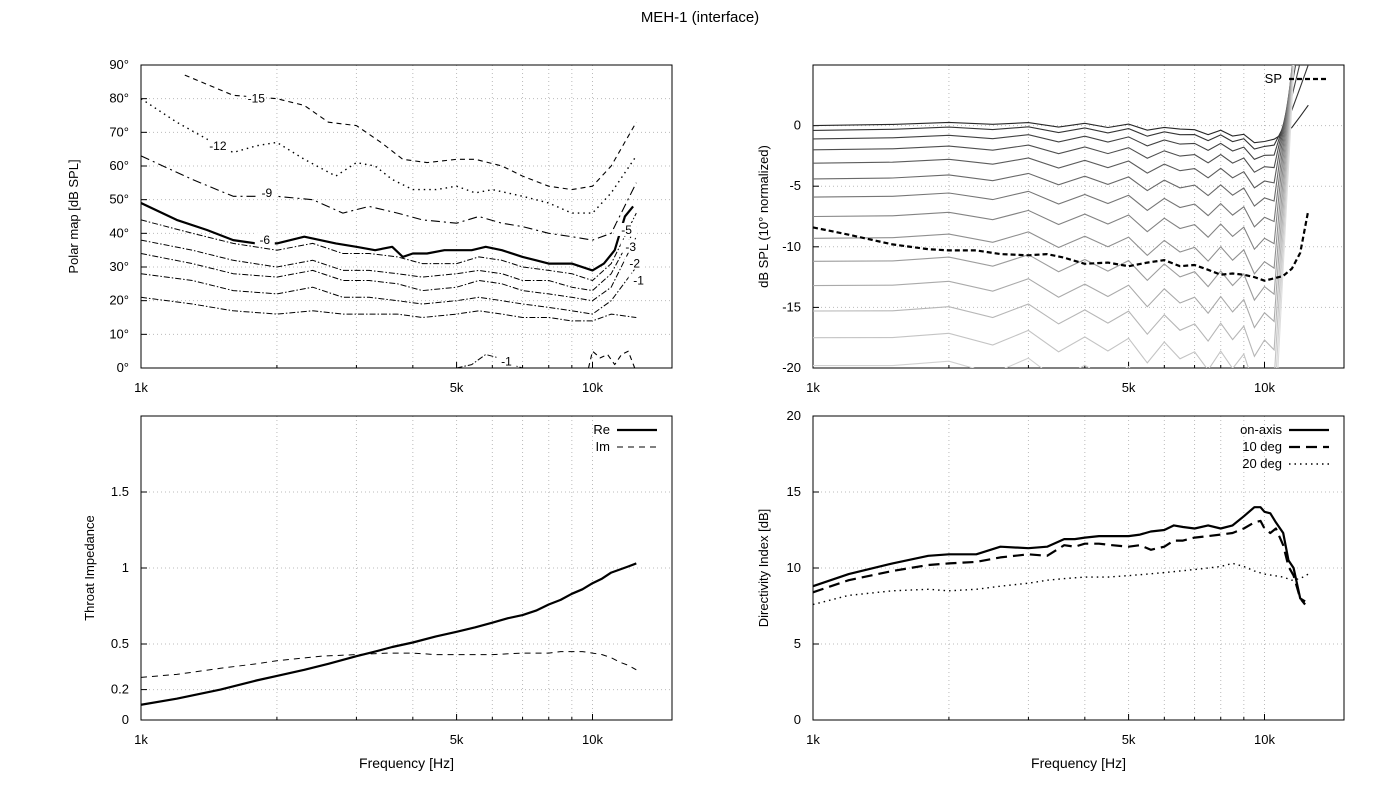 The height and width of the screenshot is (800, 1400). I want to click on polar-contour-label: -2, so click(634, 264).